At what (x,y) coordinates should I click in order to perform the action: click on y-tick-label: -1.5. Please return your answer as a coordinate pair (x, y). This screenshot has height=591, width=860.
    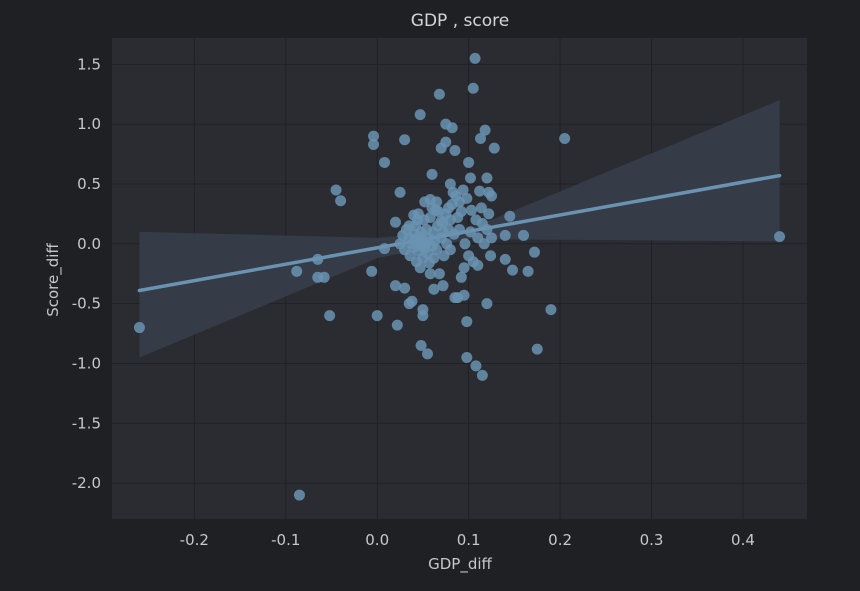
    Looking at the image, I should click on (86, 423).